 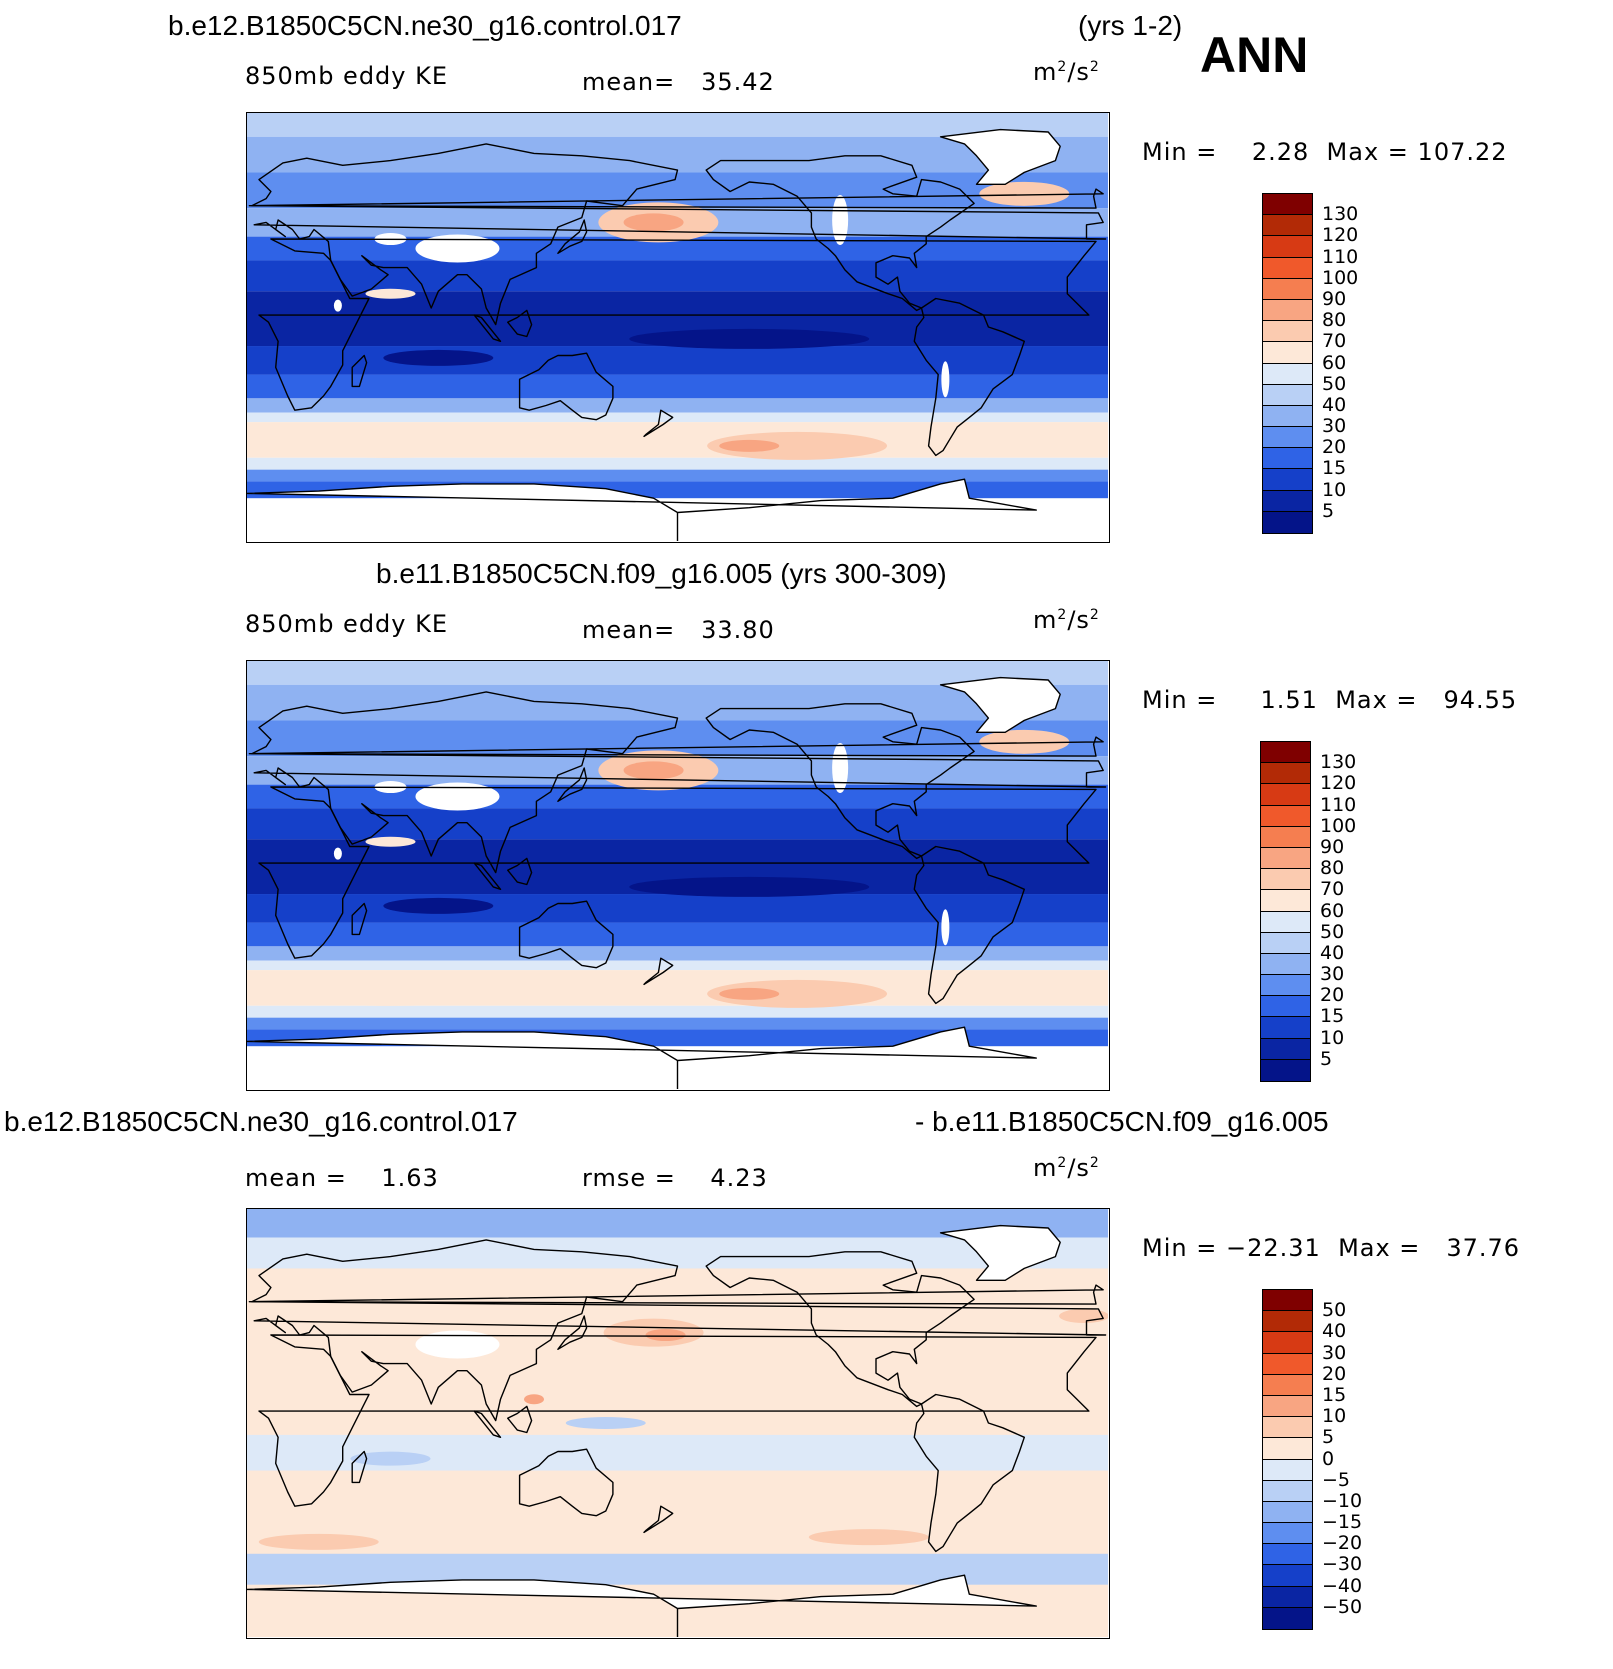 What do you see at coordinates (261, 1121) in the screenshot?
I see `panel3-case-left: b.e12.B1850C5CN.ne30_g16.control.017` at bounding box center [261, 1121].